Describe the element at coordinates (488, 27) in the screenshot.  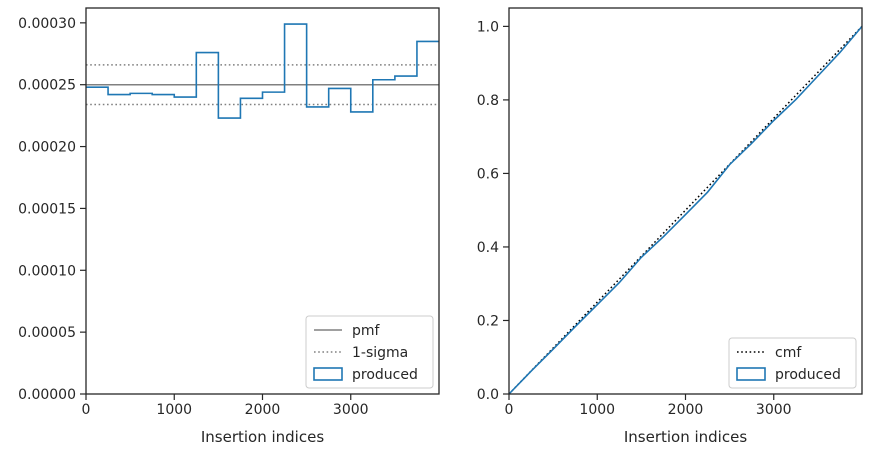
I see `y-tick-label: 1.0` at that location.